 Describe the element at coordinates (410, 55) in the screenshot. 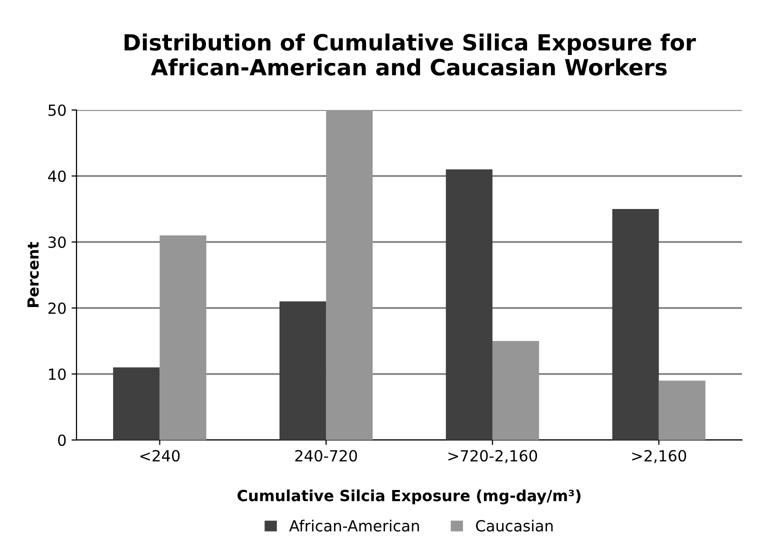

I see `chart-title: Distribution of Cumulative Silica Exposure for African-American and Caucasian Workers` at that location.